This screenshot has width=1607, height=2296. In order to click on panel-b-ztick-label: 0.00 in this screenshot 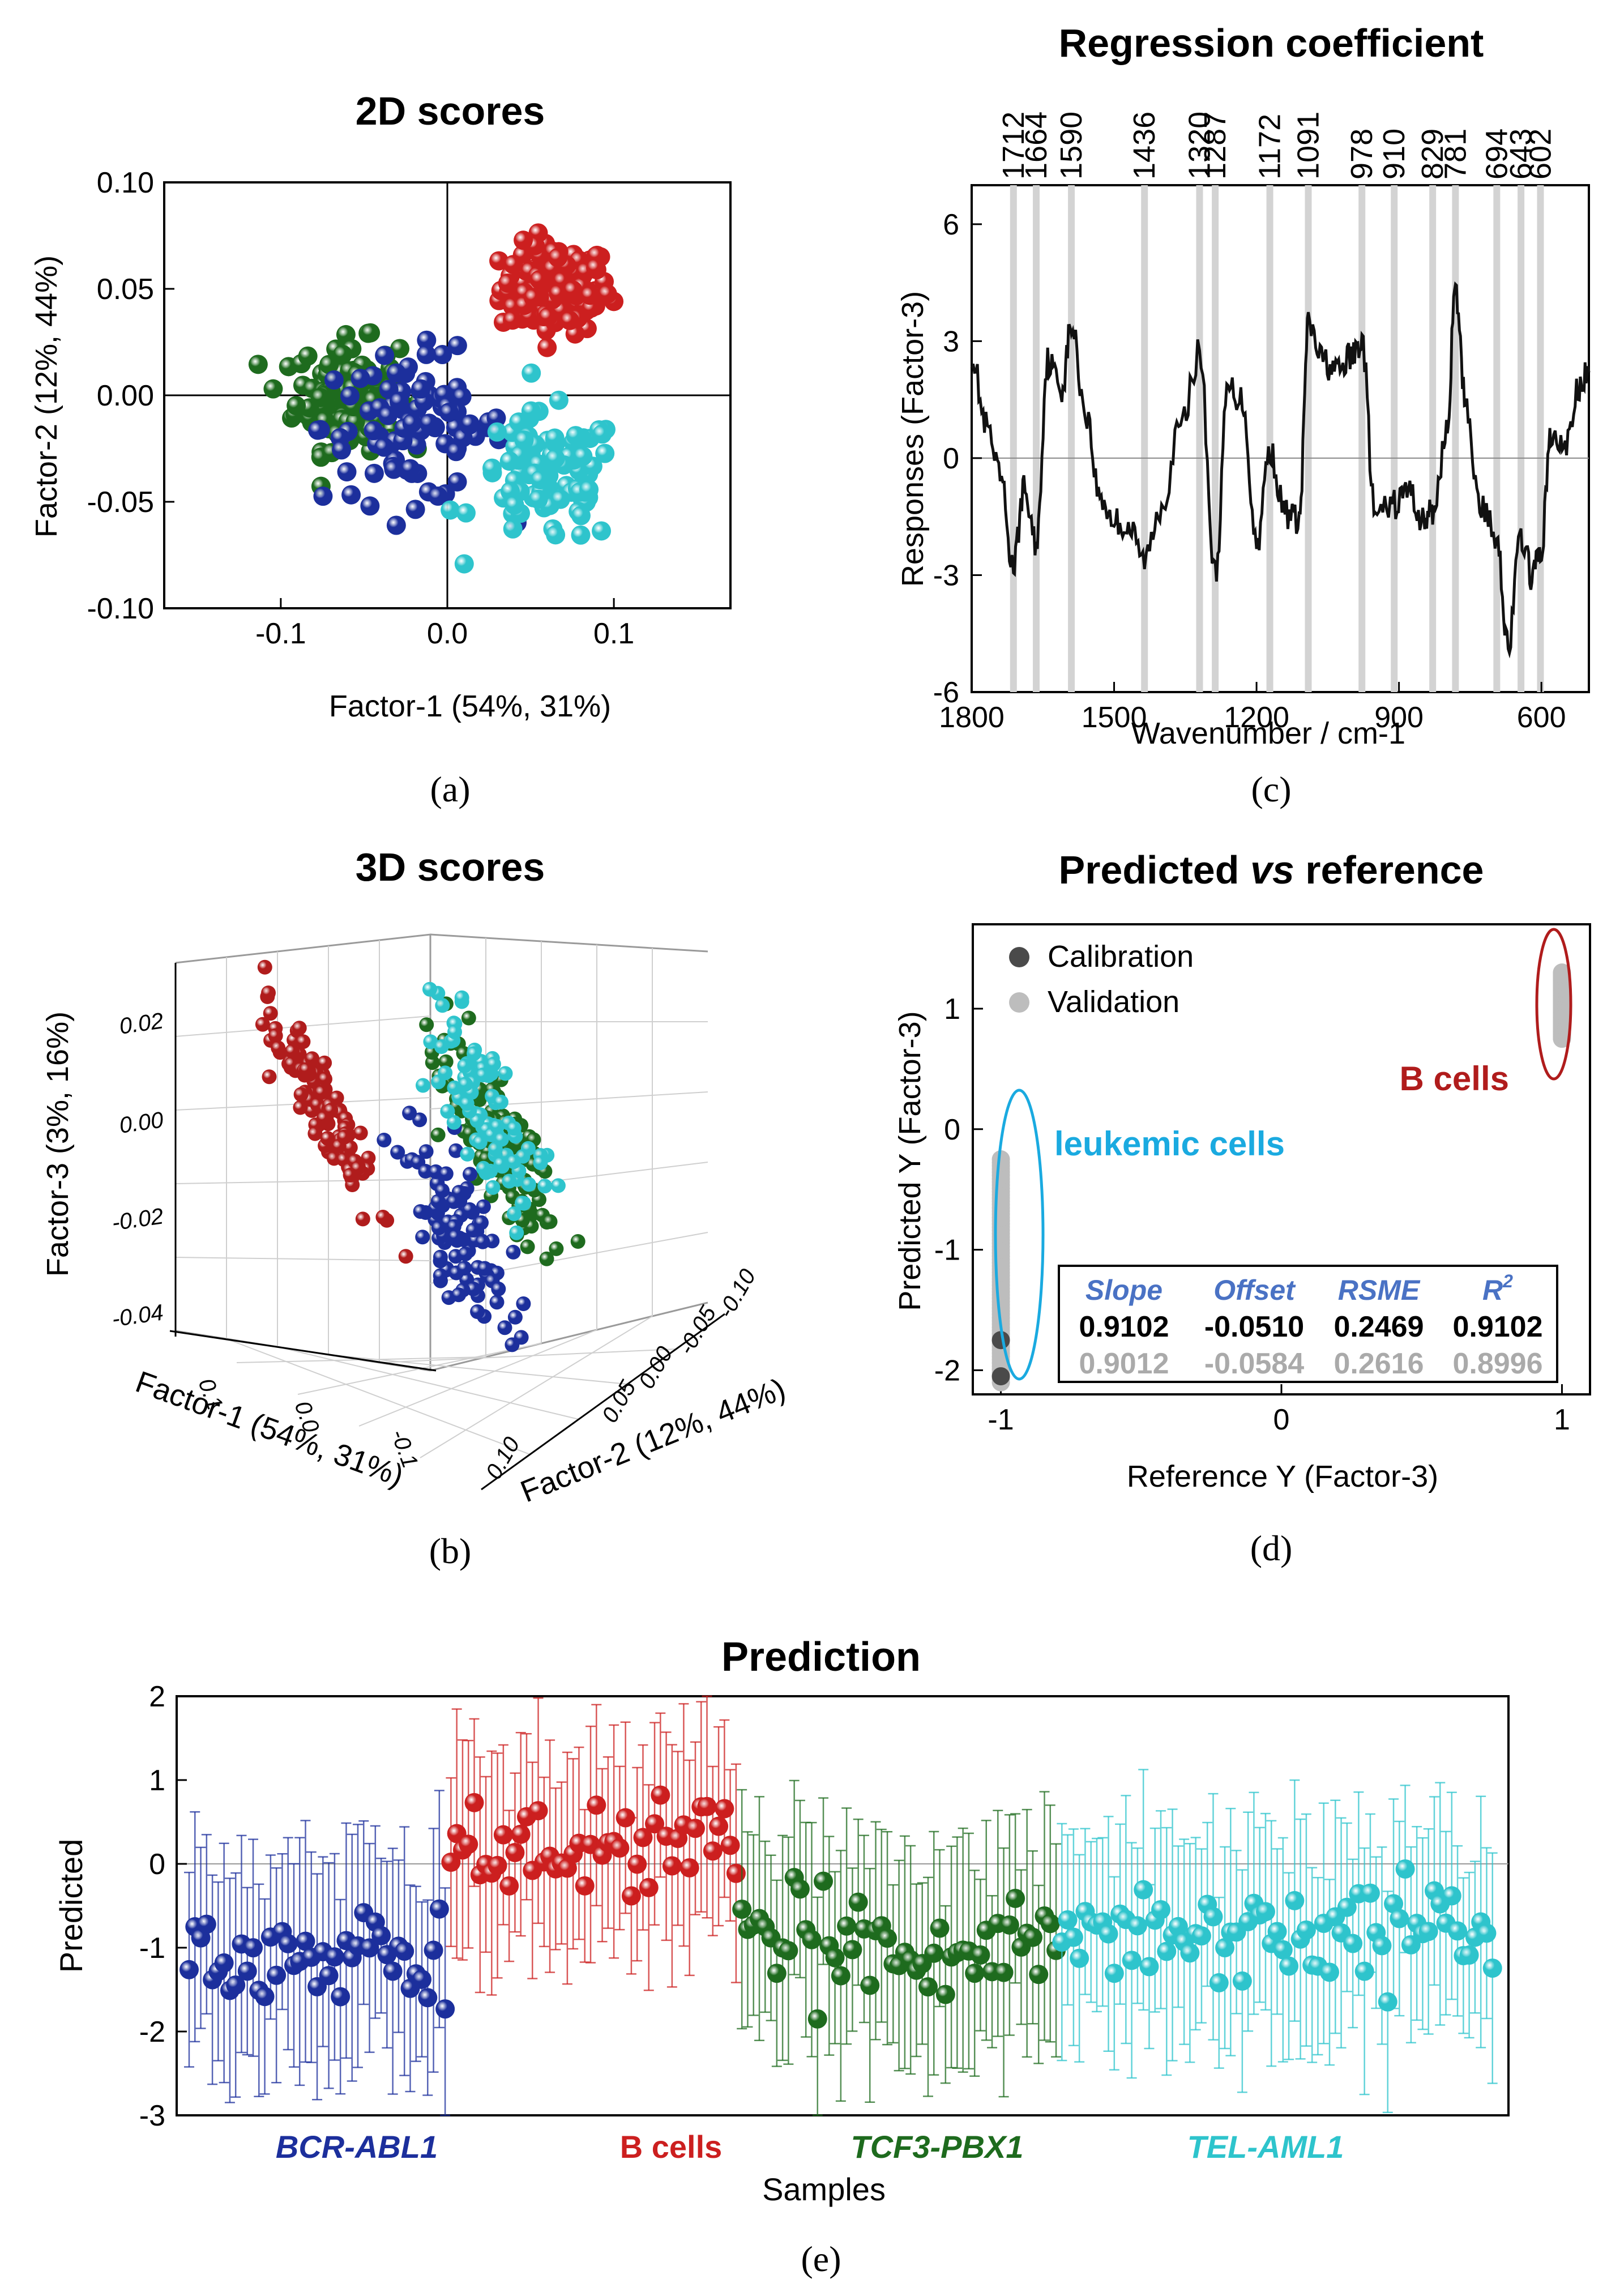, I will do `click(141, 1122)`.